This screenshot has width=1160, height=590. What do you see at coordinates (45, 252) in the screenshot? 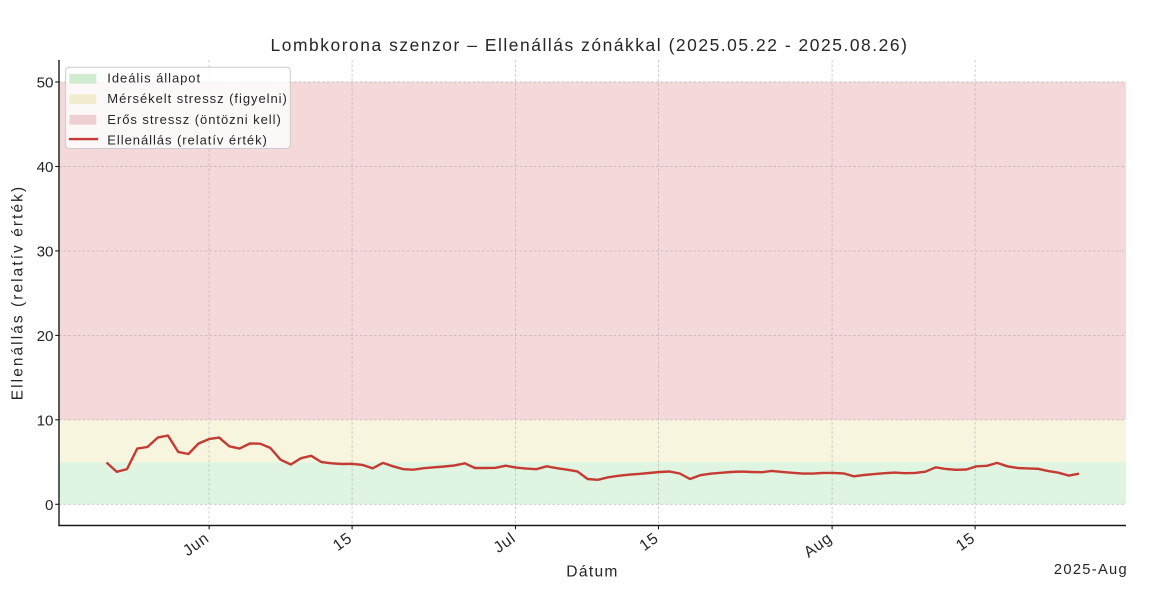
I see `svg-text: 30` at bounding box center [45, 252].